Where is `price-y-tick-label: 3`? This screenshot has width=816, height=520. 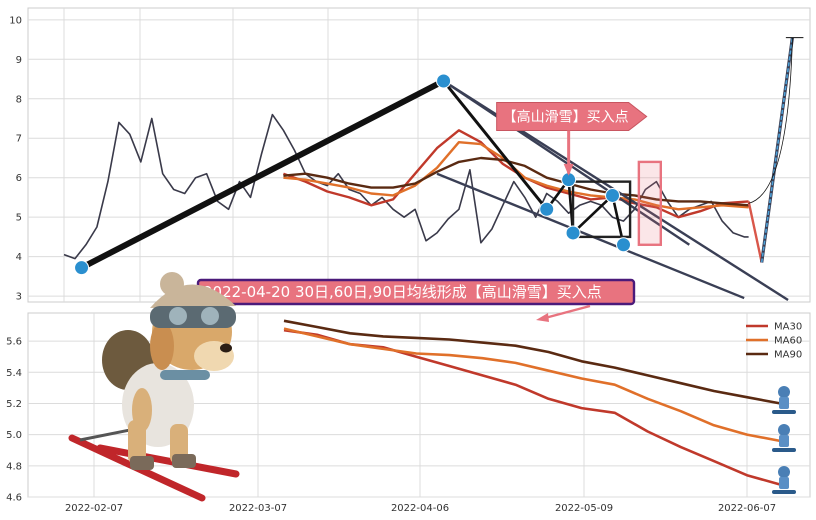
price-y-tick-label: 3 is located at coordinates (19, 297).